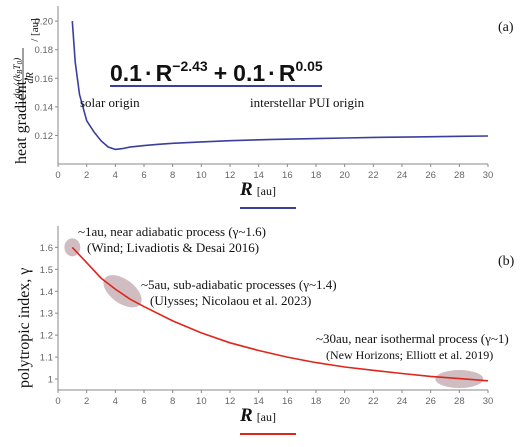 The image size is (525, 447). What do you see at coordinates (173, 247) in the screenshot?
I see `region-1-label-line2: (Wind; Livadiotis & Desai 2016)` at bounding box center [173, 247].